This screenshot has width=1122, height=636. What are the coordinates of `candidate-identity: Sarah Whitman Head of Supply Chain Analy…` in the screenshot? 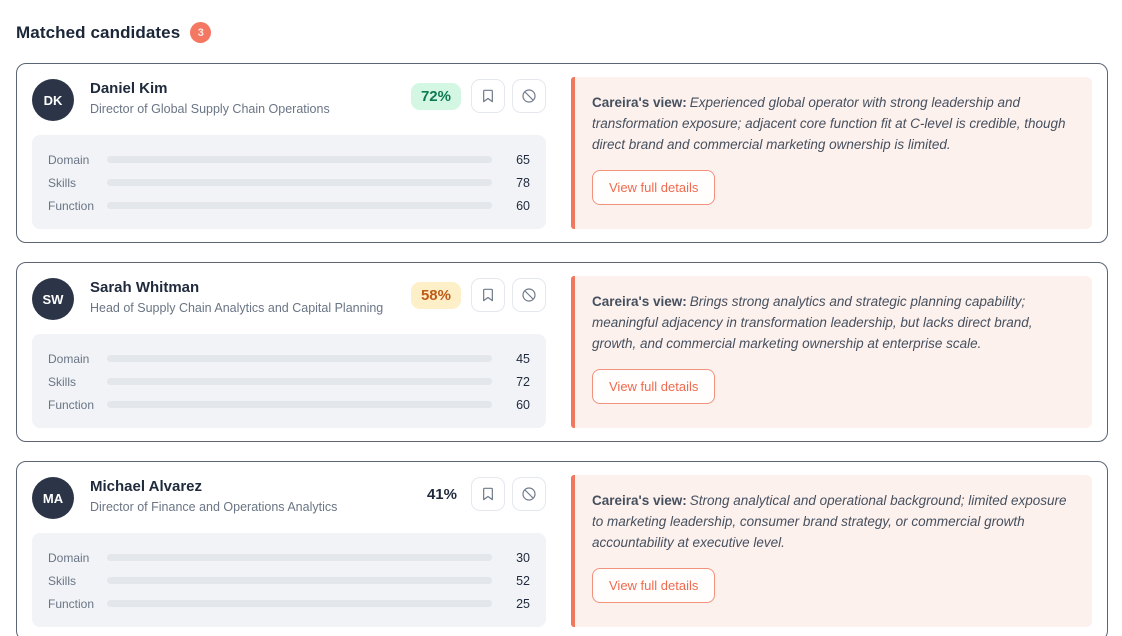 It's located at (236, 295).